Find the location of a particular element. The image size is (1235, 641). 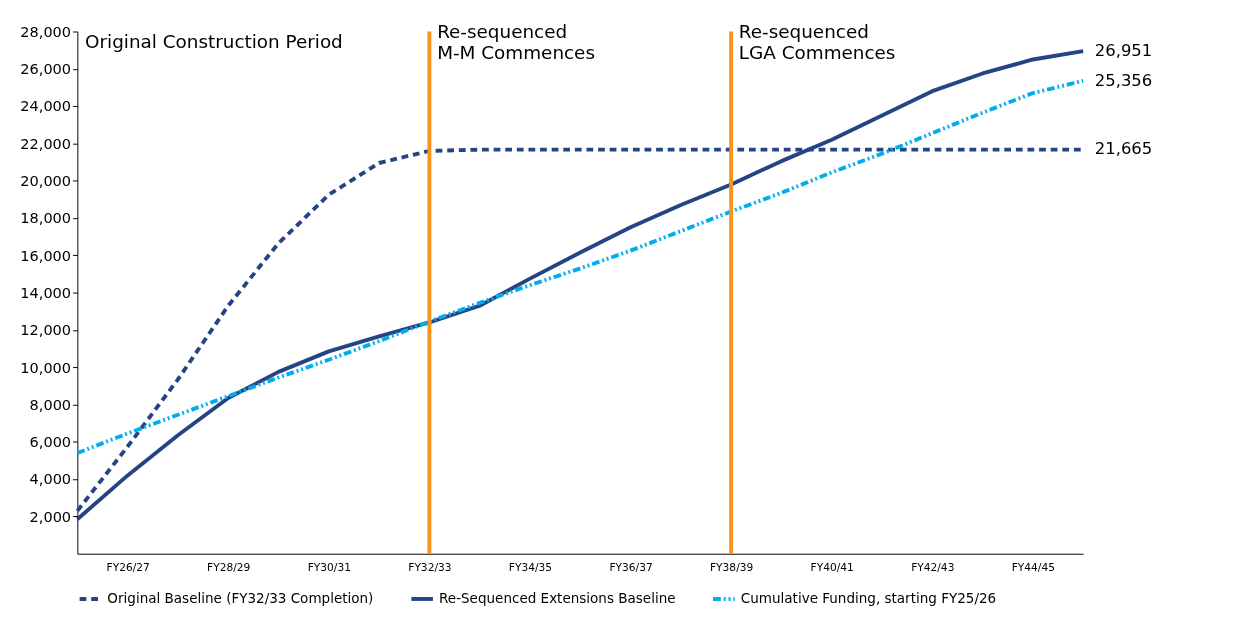

x-tick-label: FY32/33 is located at coordinates (430, 567).